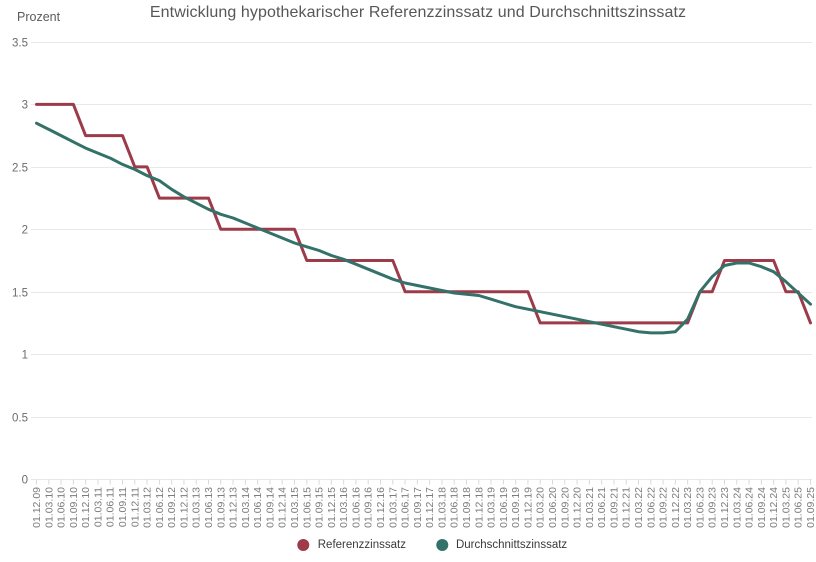 The height and width of the screenshot is (562, 816). I want to click on svg-text: 01.12.23, so click(725, 507).